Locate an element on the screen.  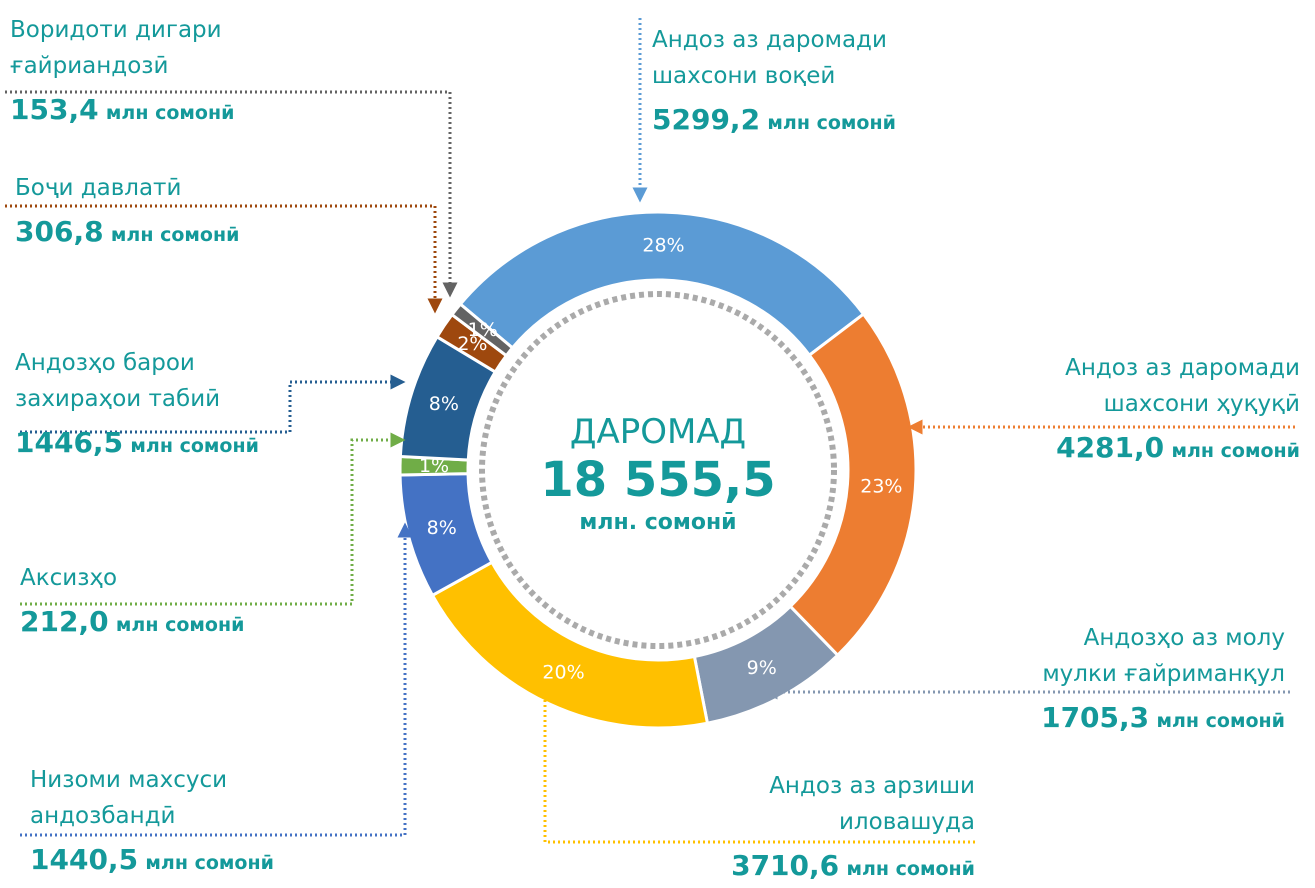
segment-name: Низоми махсуси андозбандӣ is located at coordinates (129, 798).